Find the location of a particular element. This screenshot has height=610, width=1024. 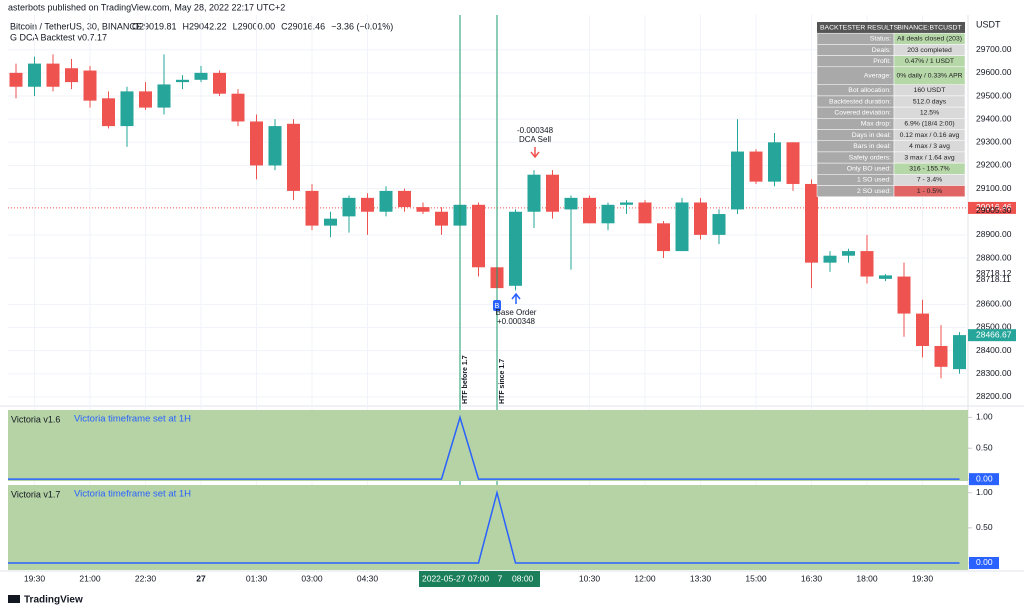

study-name: G DCA Backtest v0.7.17 is located at coordinates (58, 37).